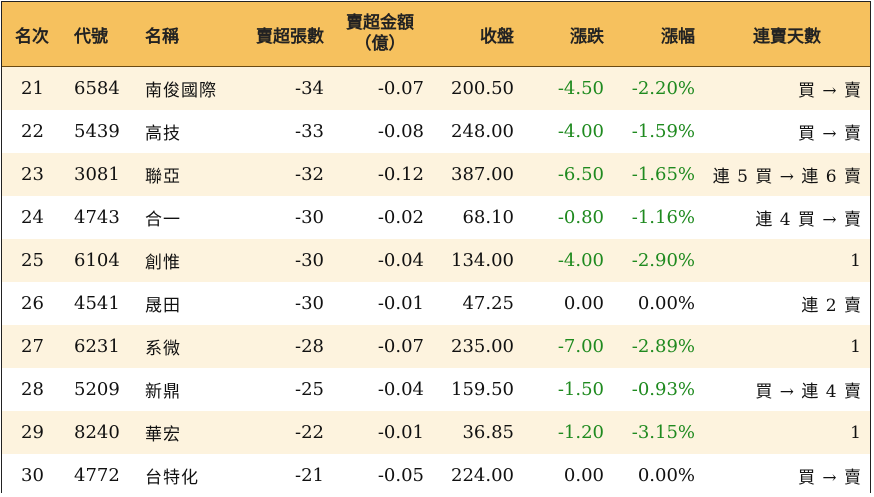 The image size is (874, 497). I want to click on table-row: 25 6104 創惟 -30 -0.04 134.00 -4.00 -2.90% 1, so click(436, 260).